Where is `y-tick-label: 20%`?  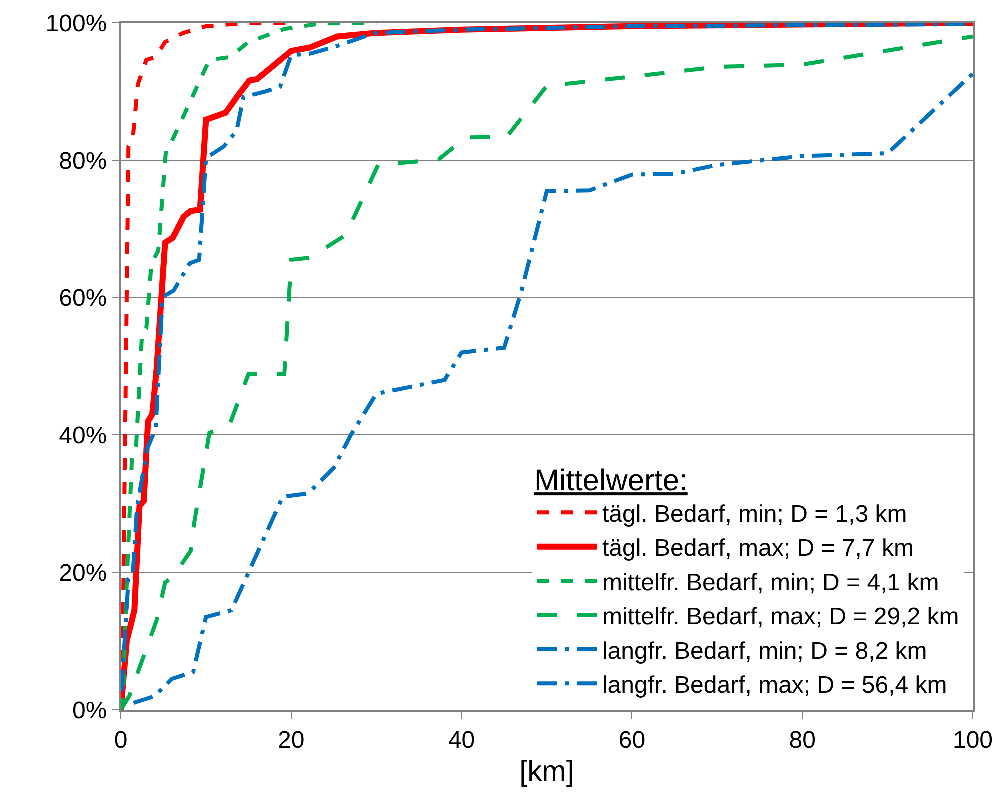
y-tick-label: 20% is located at coordinates (83, 573).